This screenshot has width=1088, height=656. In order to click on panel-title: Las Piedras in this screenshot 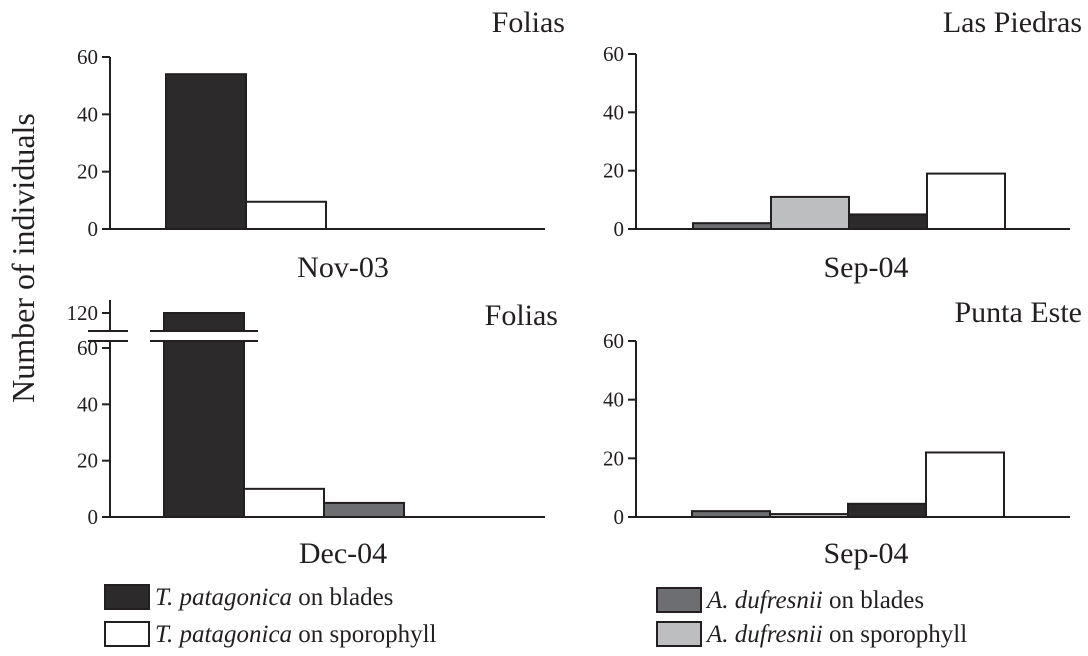, I will do `click(1012, 22)`.